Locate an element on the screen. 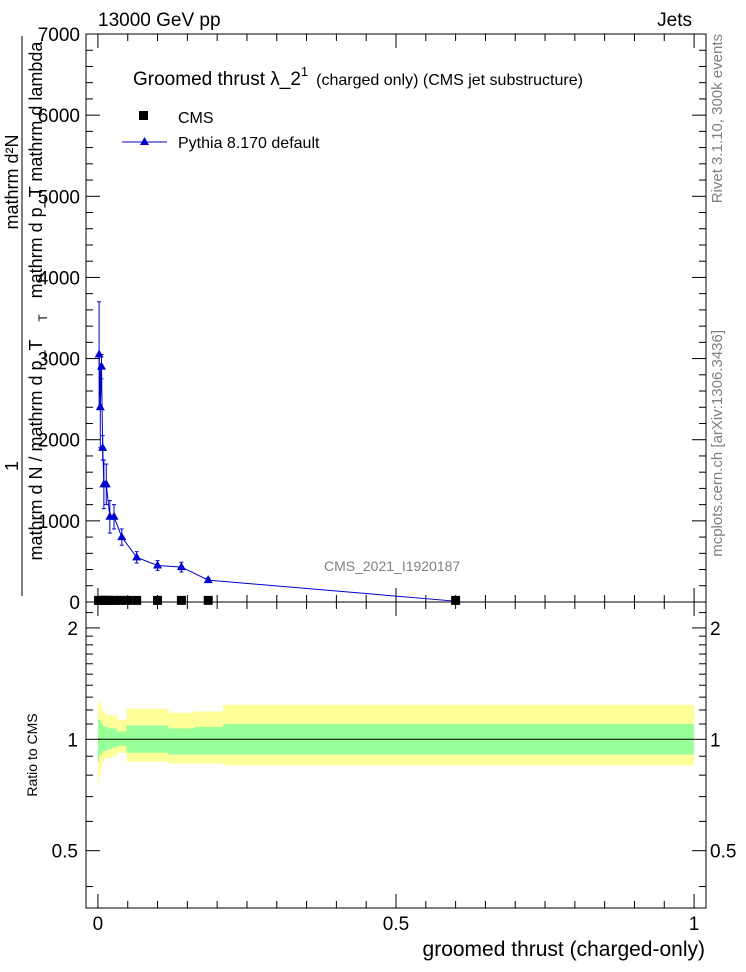 The height and width of the screenshot is (972, 746). header-left: 13000 GeV pp is located at coordinates (159, 20).